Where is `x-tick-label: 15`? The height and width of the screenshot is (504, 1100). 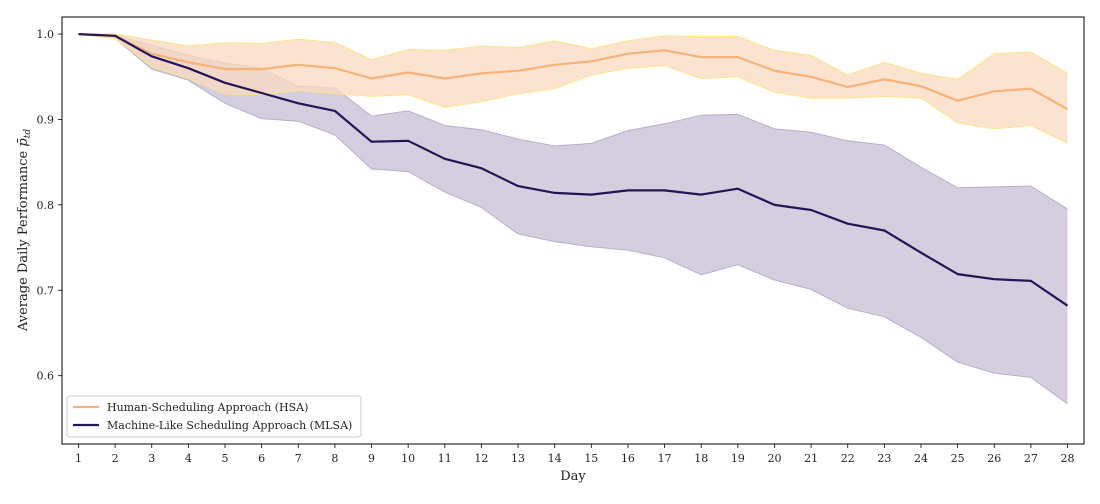
x-tick-label: 15 is located at coordinates (591, 458).